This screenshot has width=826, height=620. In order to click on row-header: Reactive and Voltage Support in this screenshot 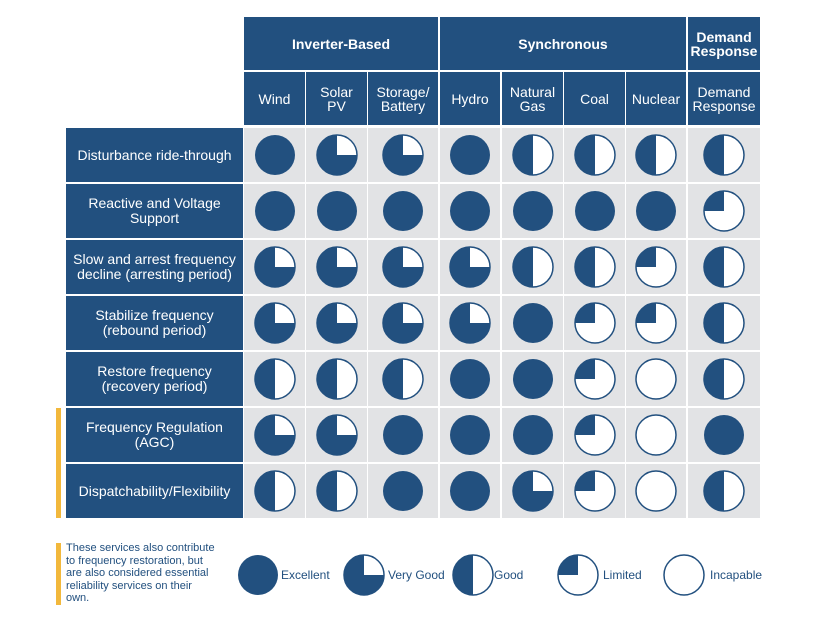, I will do `click(154, 211)`.